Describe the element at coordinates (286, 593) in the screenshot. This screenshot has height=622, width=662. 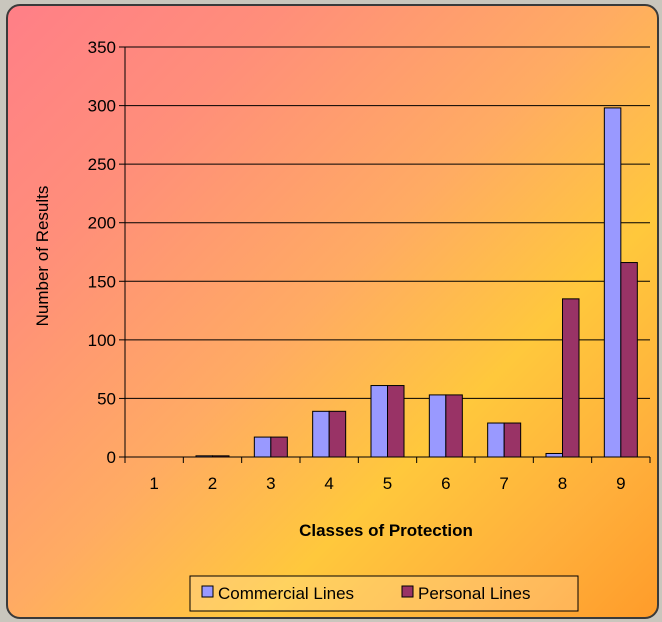
I see `legend-label-commercial: Commercial Lines` at that location.